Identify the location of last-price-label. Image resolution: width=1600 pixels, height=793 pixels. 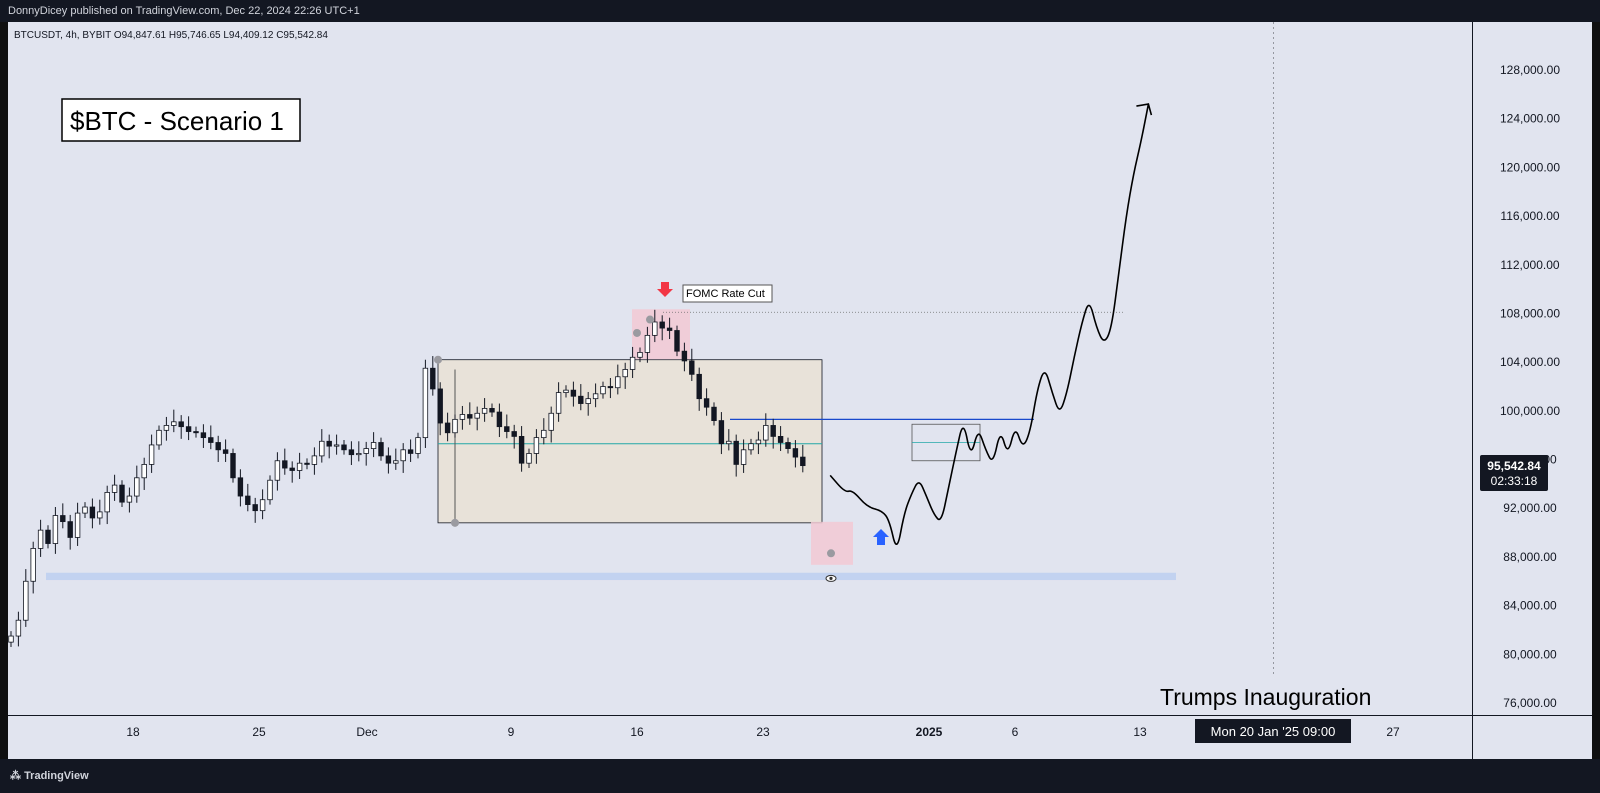
(1514, 473).